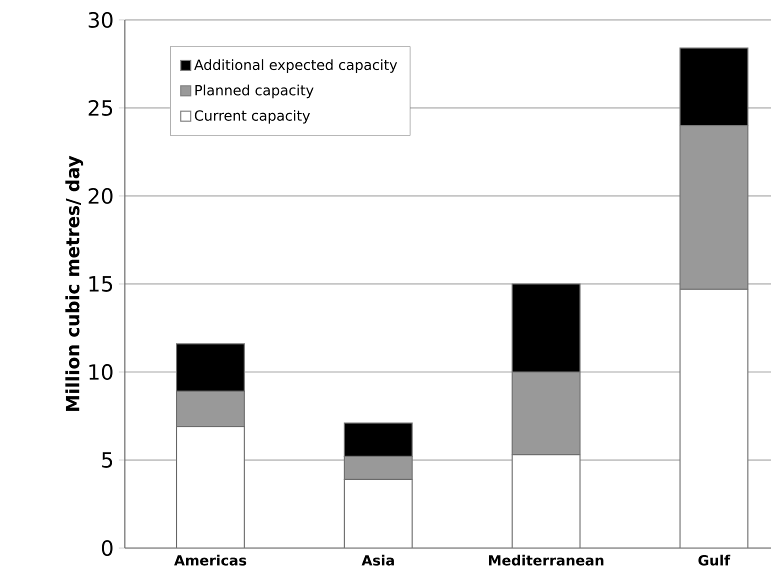 The height and width of the screenshot is (575, 771). What do you see at coordinates (107, 460) in the screenshot?
I see `y-tick-label: 5` at bounding box center [107, 460].